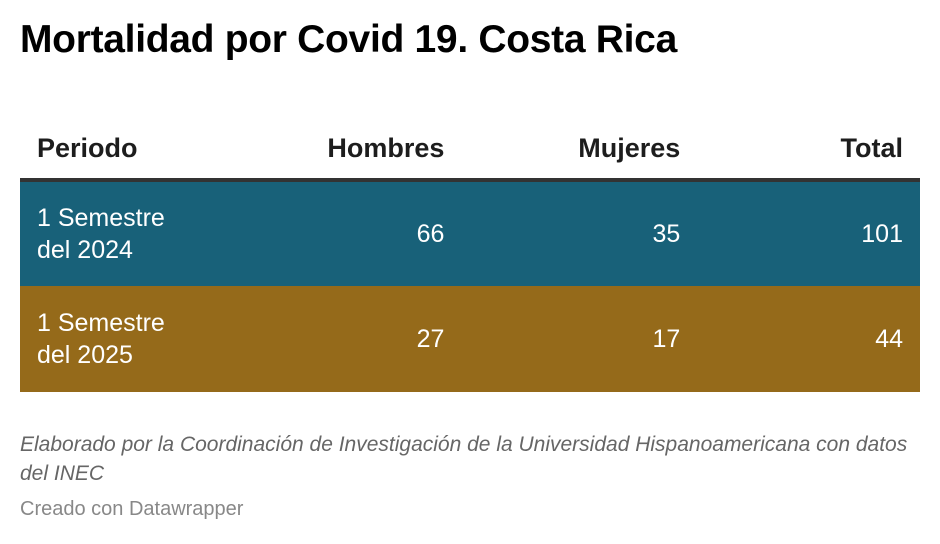 Image resolution: width=940 pixels, height=544 pixels. I want to click on table-header: Periodo Hombres Mujeres Total, so click(470, 149).